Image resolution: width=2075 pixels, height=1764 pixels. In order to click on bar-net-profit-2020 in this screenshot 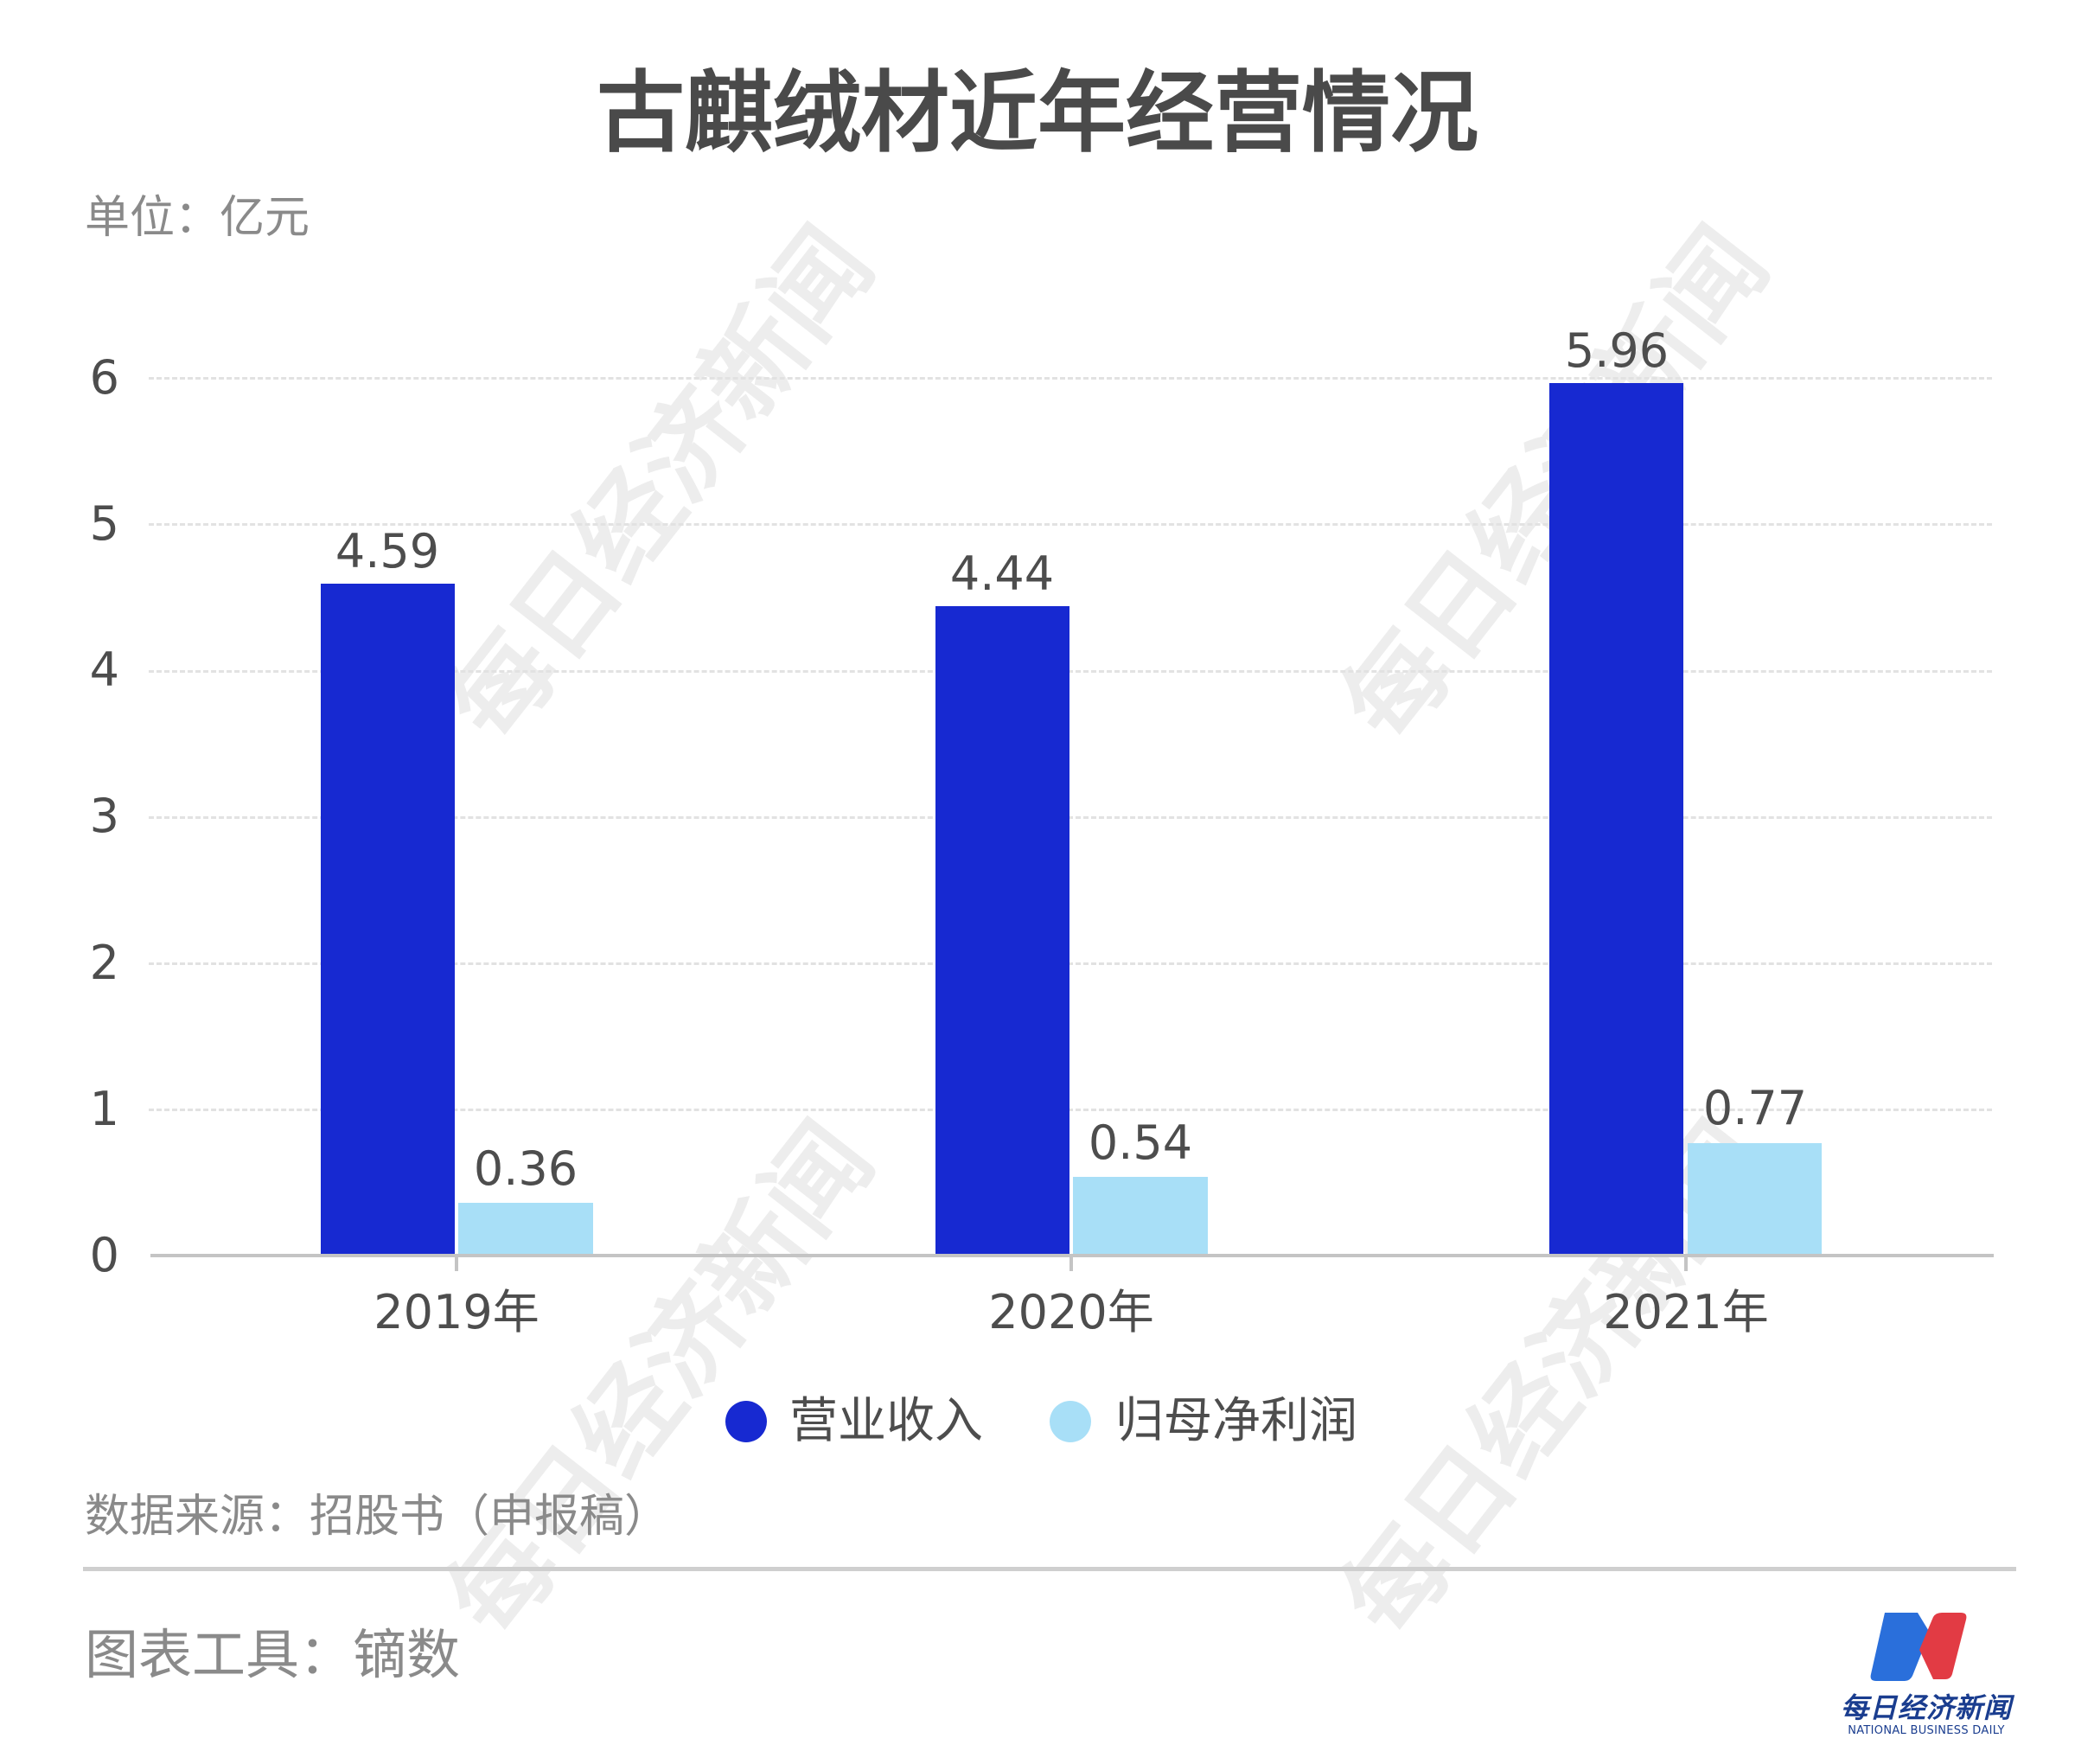, I will do `click(1140, 1216)`.